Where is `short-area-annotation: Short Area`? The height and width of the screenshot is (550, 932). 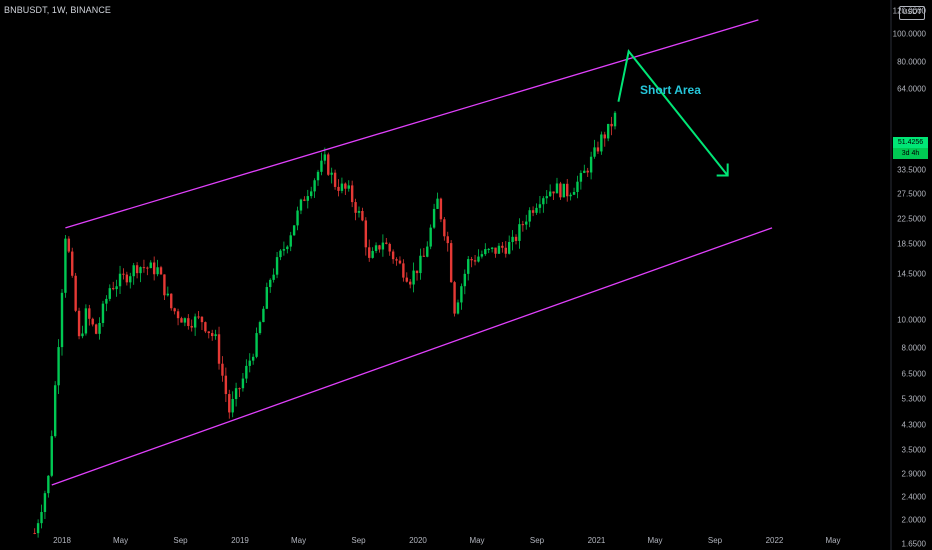 short-area-annotation: Short Area is located at coordinates (670, 90).